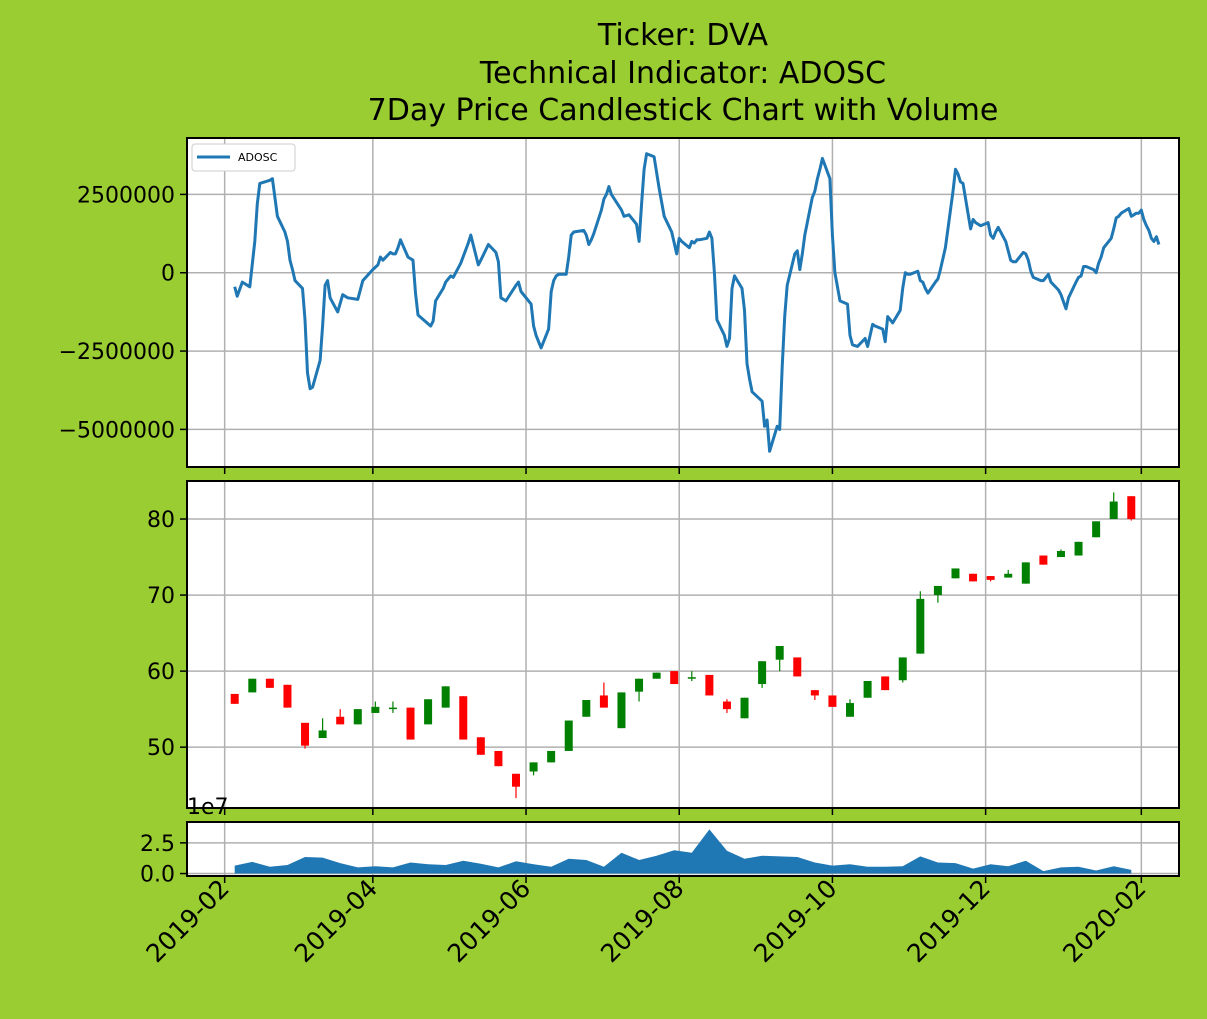  I want to click on volume-frame, so click(683, 849).